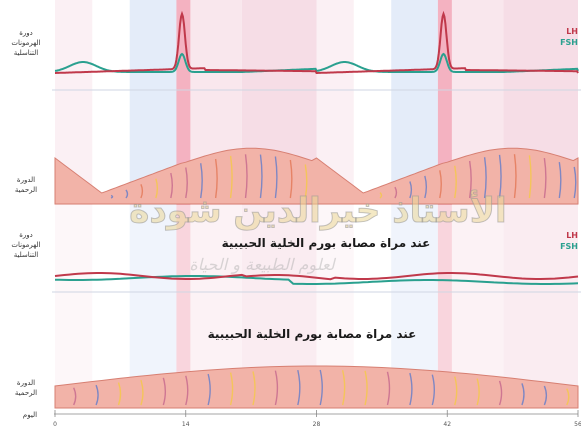 This screenshot has height=430, width=581. I want to click on axis-tick-label: 56, so click(577, 424).